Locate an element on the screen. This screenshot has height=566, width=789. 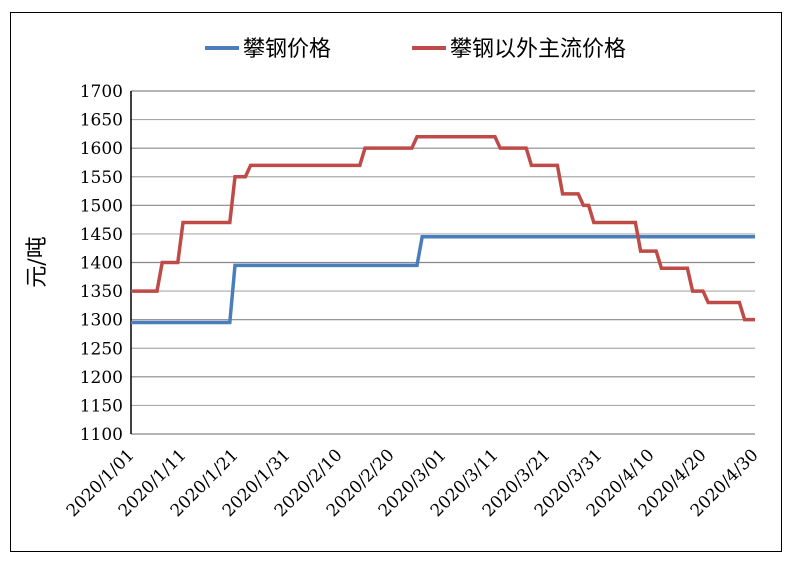
y-tick-label: 1700 is located at coordinates (101, 92).